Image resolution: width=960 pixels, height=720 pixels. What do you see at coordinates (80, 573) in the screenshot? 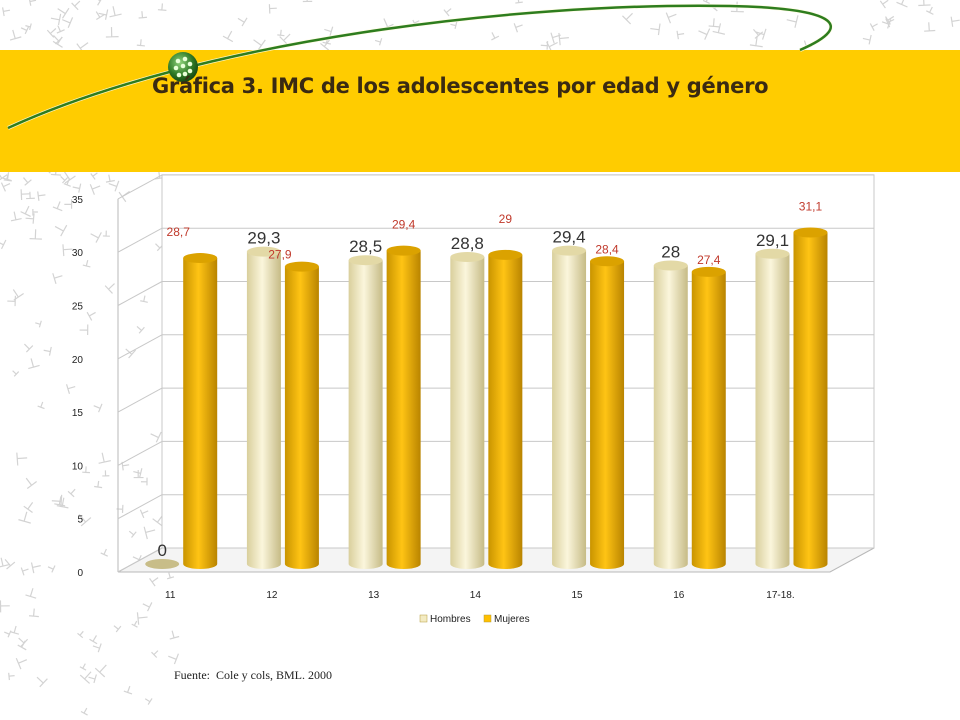
I see `y-tick-label: 0` at bounding box center [80, 573].